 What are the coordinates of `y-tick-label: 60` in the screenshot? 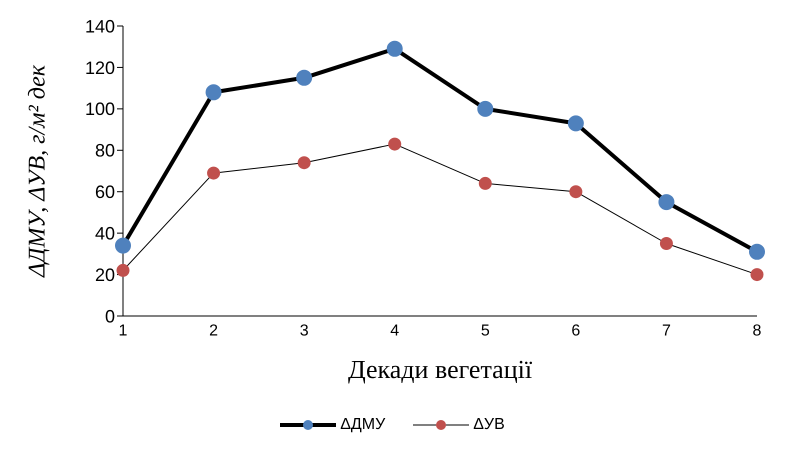 It's located at (104, 192).